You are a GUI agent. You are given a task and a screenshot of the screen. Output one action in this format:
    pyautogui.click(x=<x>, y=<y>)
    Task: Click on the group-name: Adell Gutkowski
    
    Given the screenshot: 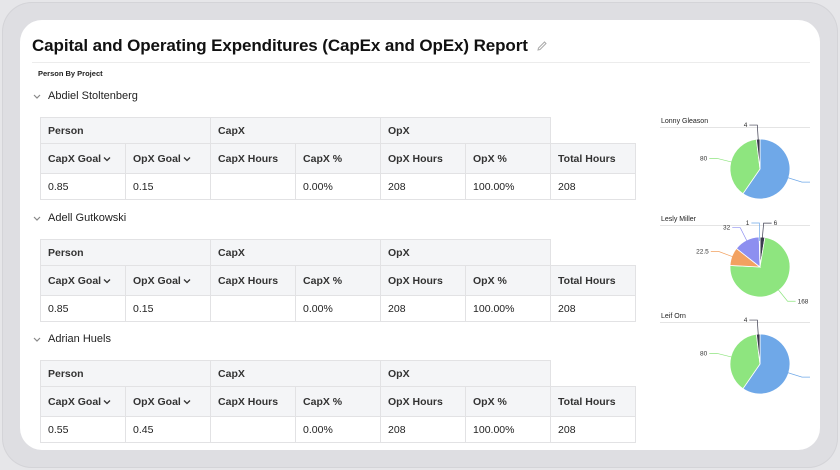 What is the action you would take?
    pyautogui.click(x=87, y=218)
    